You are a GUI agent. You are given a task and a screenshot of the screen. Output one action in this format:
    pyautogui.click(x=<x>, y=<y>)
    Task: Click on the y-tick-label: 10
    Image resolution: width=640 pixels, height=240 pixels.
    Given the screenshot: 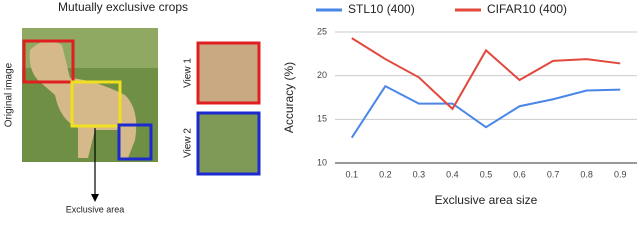 What is the action you would take?
    pyautogui.click(x=322, y=162)
    